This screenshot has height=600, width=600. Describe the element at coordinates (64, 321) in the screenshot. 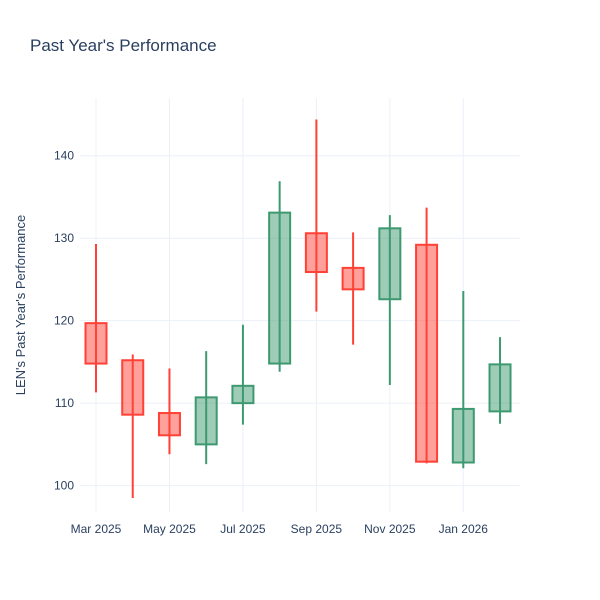

I see `y-tick-label: 120` at that location.